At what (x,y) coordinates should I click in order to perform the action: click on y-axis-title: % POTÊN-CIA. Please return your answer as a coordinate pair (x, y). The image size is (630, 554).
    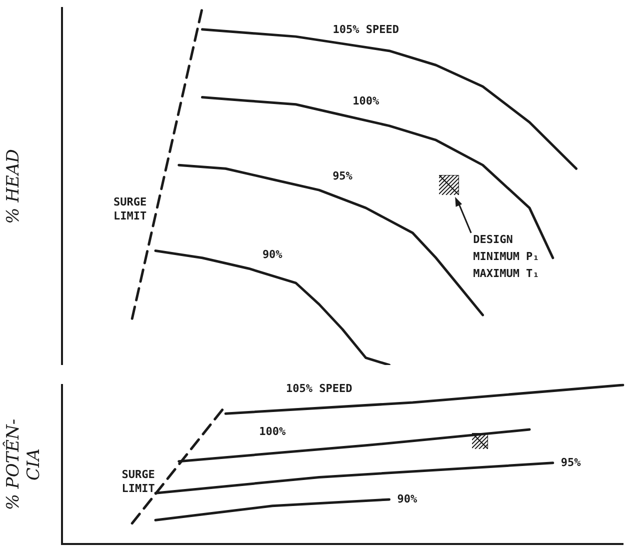
    Looking at the image, I should click on (23, 464).